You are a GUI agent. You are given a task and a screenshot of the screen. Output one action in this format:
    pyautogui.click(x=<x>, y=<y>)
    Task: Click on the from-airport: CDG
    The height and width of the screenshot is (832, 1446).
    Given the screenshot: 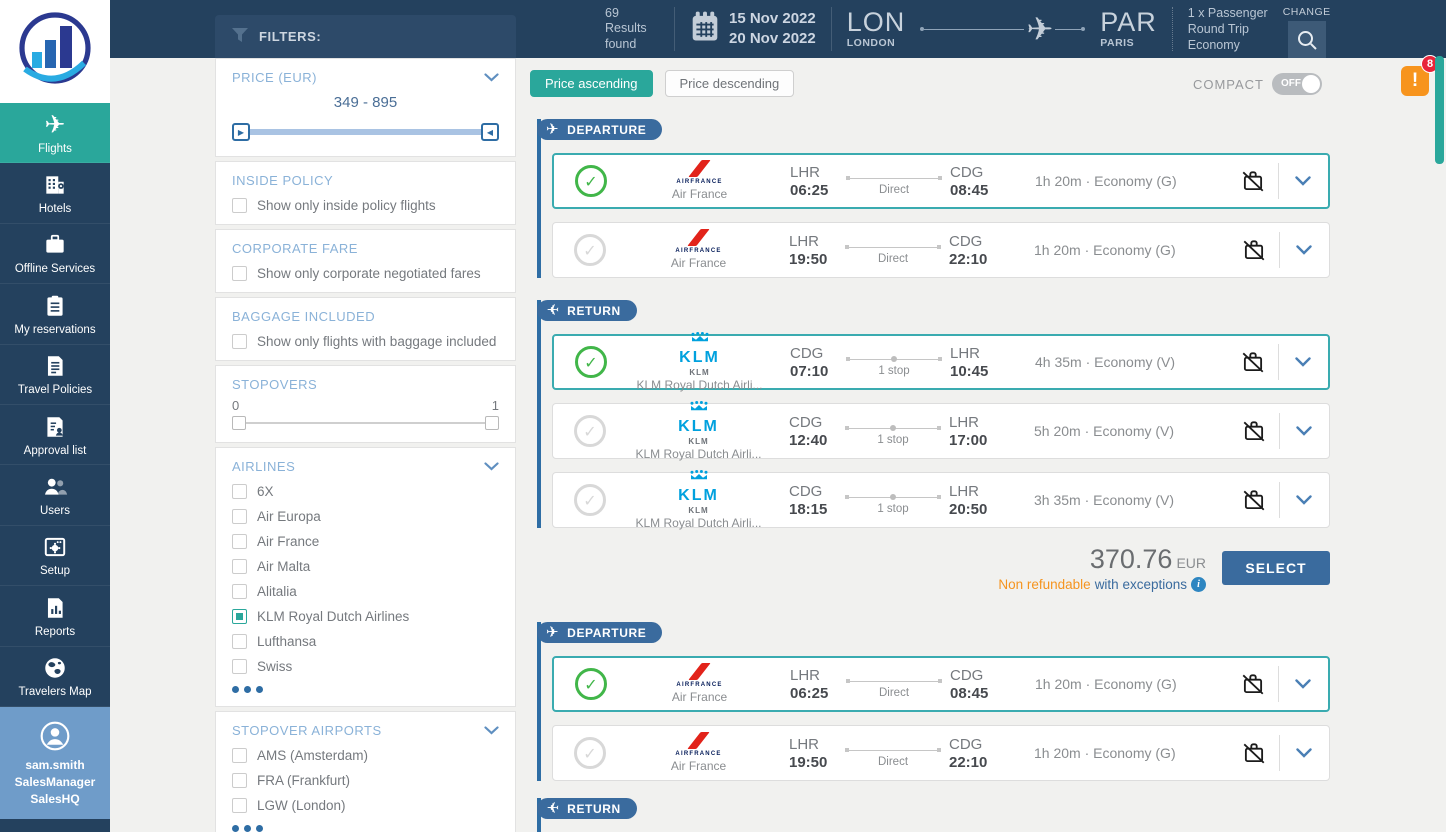 What is the action you would take?
    pyautogui.click(x=807, y=353)
    